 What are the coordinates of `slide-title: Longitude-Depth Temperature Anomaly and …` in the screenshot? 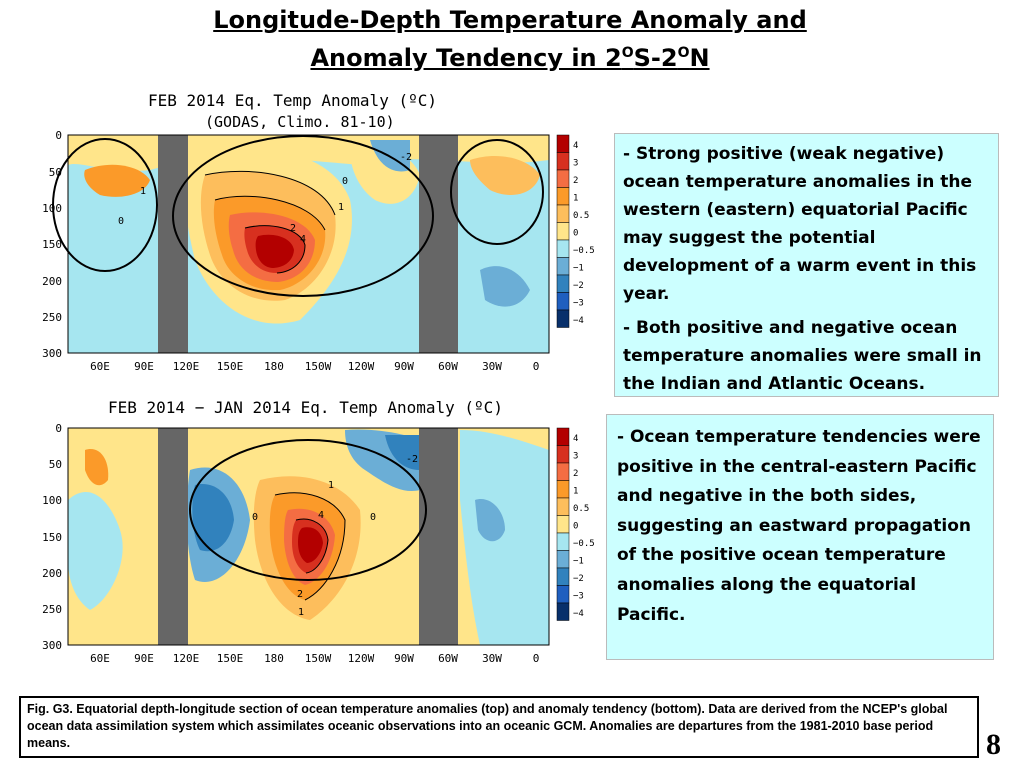 It's located at (510, 39).